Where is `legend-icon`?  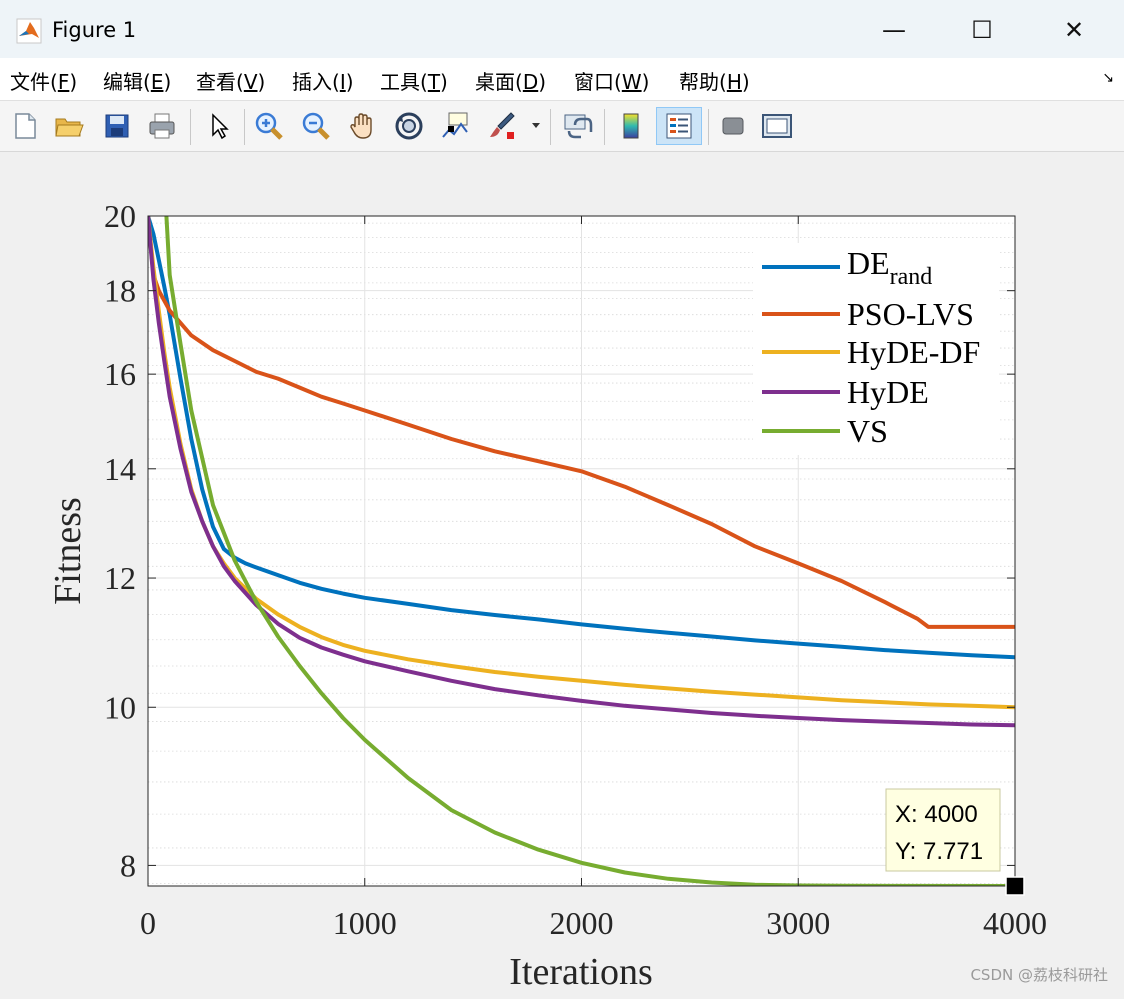 legend-icon is located at coordinates (679, 126).